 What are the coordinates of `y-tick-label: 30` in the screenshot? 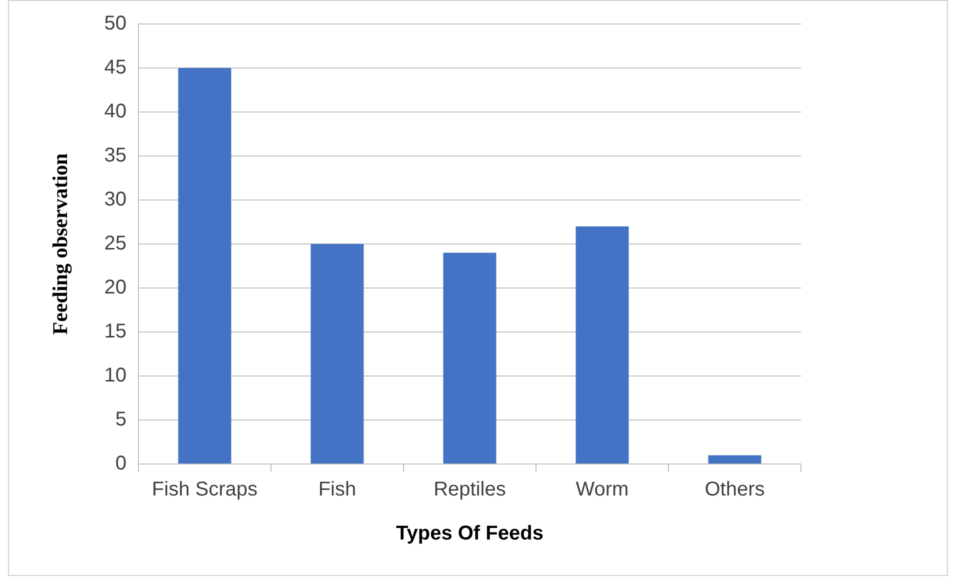 It's located at (115, 199).